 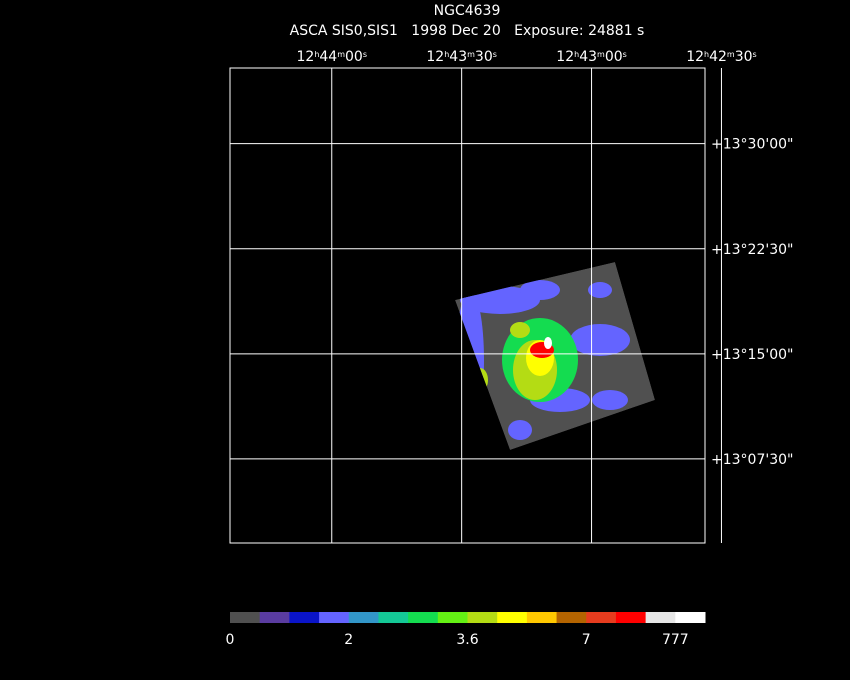 I want to click on y-tick-label: +13°22'30", so click(x=752, y=250).